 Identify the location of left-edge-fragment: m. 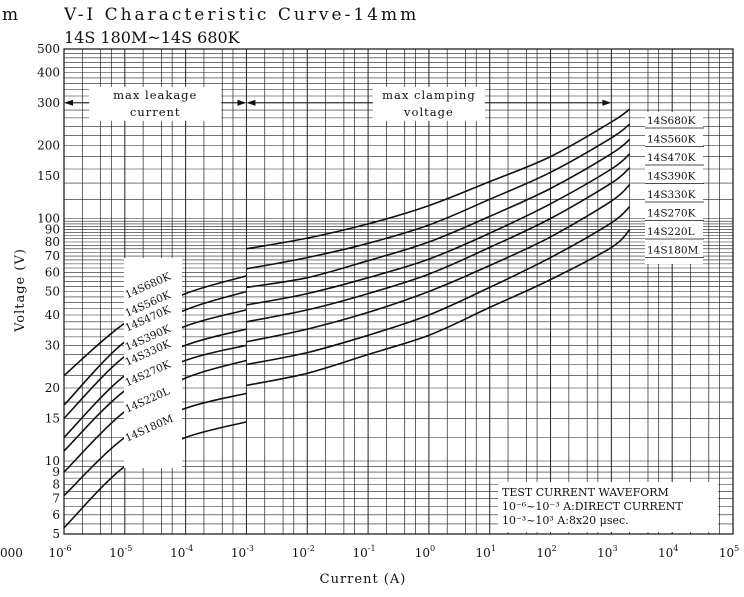
(11, 15).